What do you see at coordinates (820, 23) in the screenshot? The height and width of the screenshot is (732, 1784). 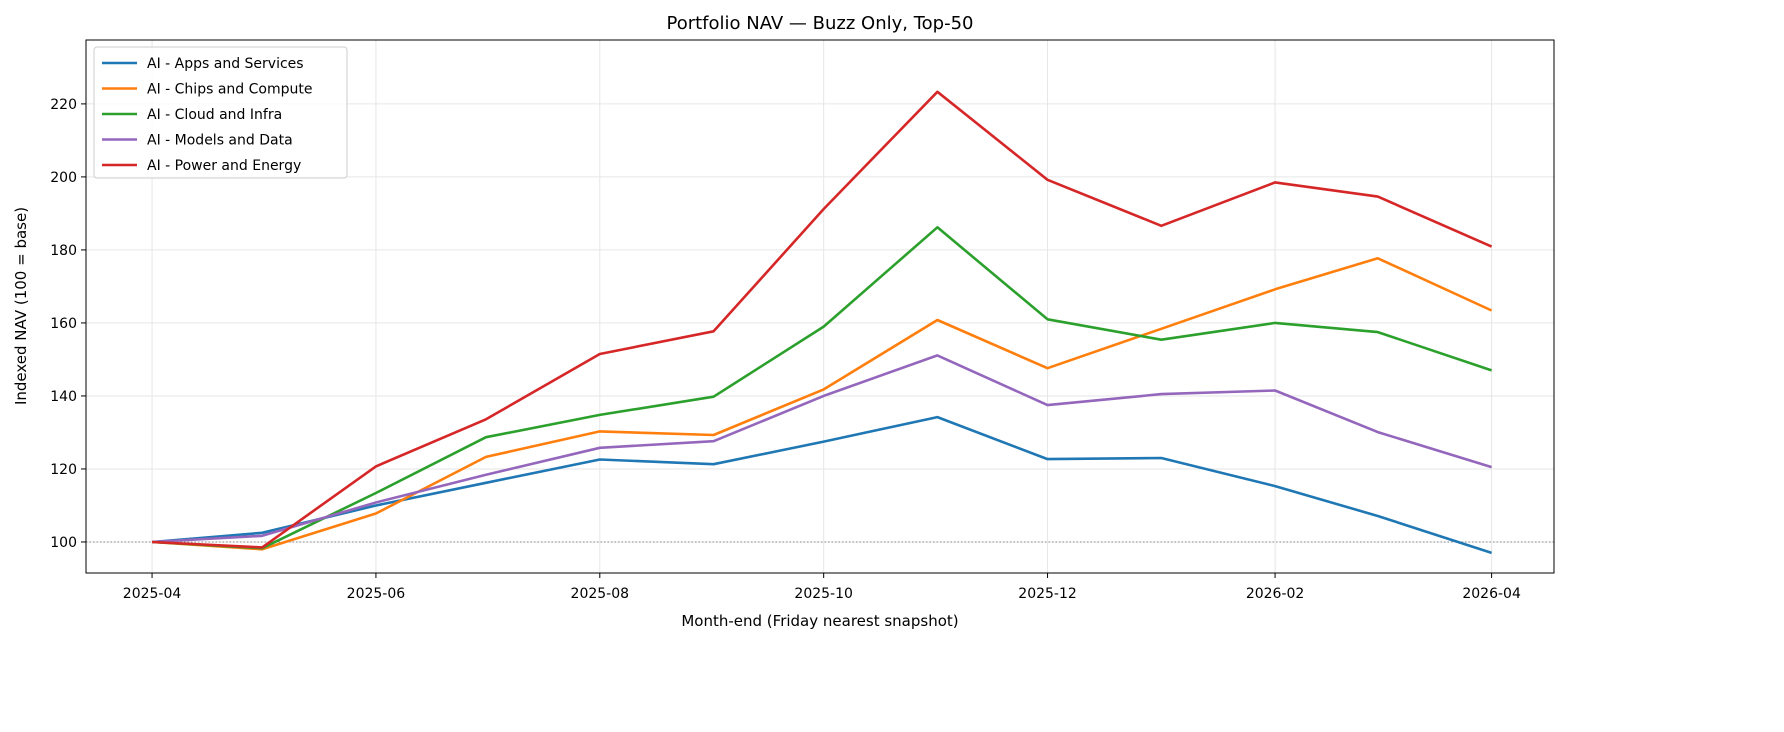 I see `chart-title: Portfolio NAV — Buzz Only, Top-50` at bounding box center [820, 23].